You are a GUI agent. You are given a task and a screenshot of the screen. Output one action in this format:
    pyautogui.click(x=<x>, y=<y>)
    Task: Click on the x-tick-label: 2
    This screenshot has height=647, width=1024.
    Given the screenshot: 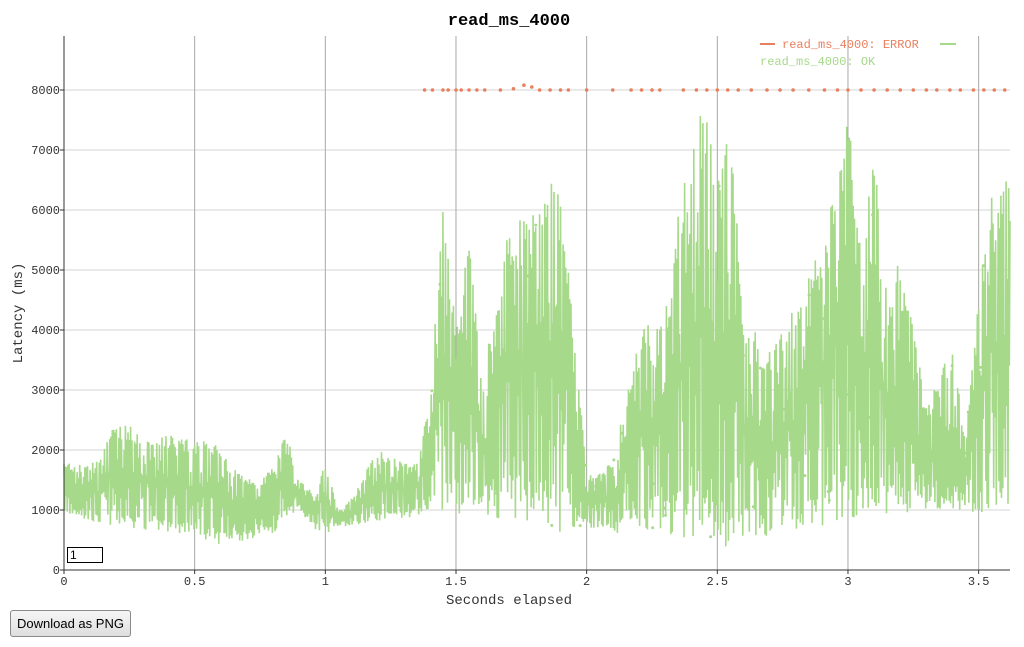 What is the action you would take?
    pyautogui.click(x=586, y=582)
    